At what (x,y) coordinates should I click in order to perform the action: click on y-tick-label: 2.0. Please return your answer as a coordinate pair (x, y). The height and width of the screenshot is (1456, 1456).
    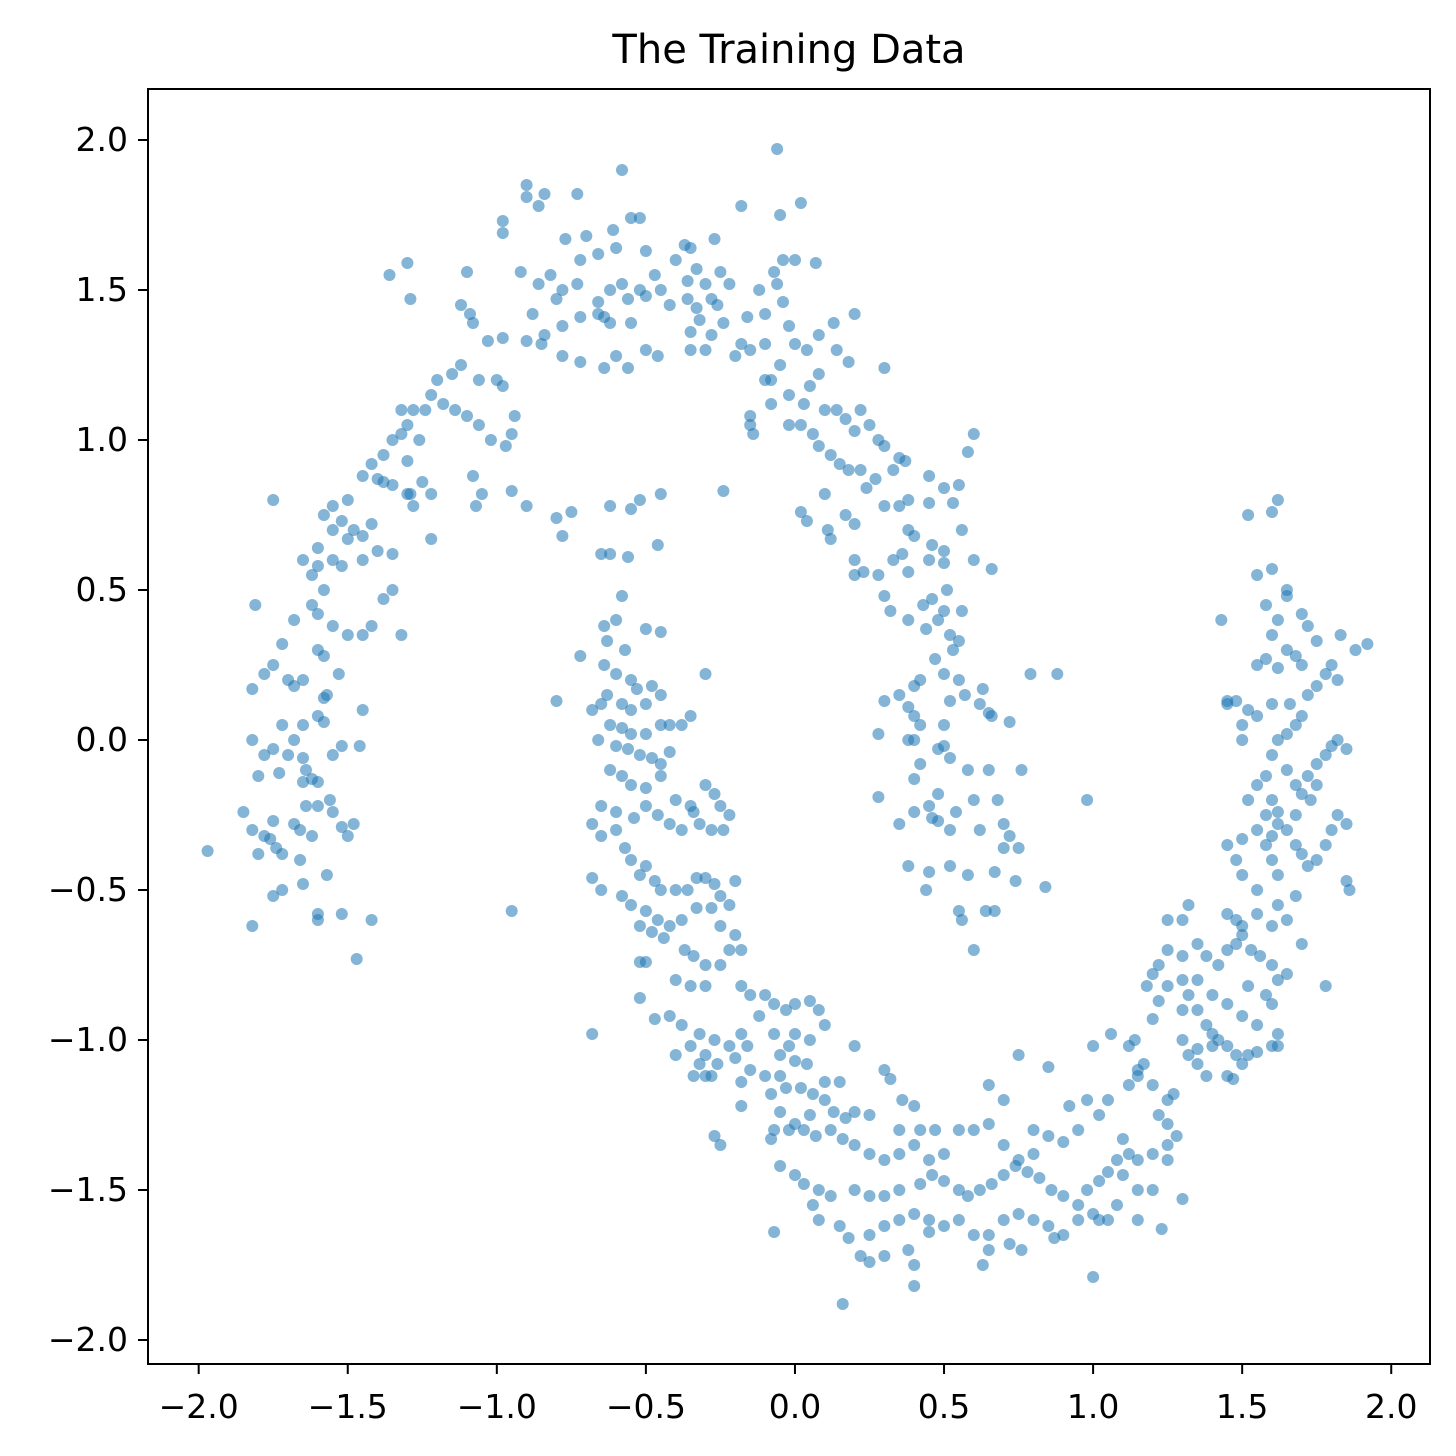
    Looking at the image, I should click on (102, 139).